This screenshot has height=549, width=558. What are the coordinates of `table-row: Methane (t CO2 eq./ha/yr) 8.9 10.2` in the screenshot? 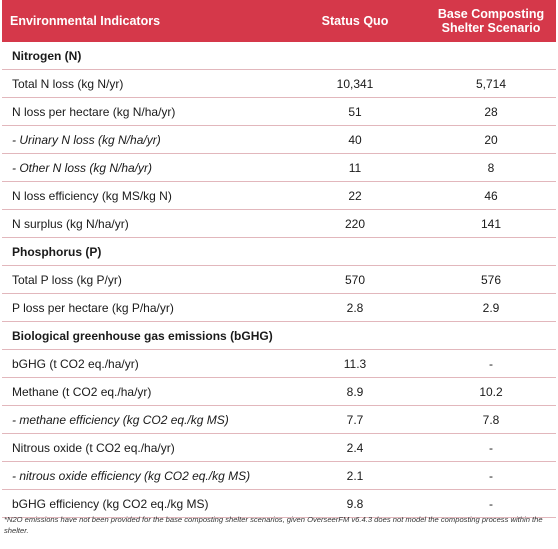 It's located at (279, 391).